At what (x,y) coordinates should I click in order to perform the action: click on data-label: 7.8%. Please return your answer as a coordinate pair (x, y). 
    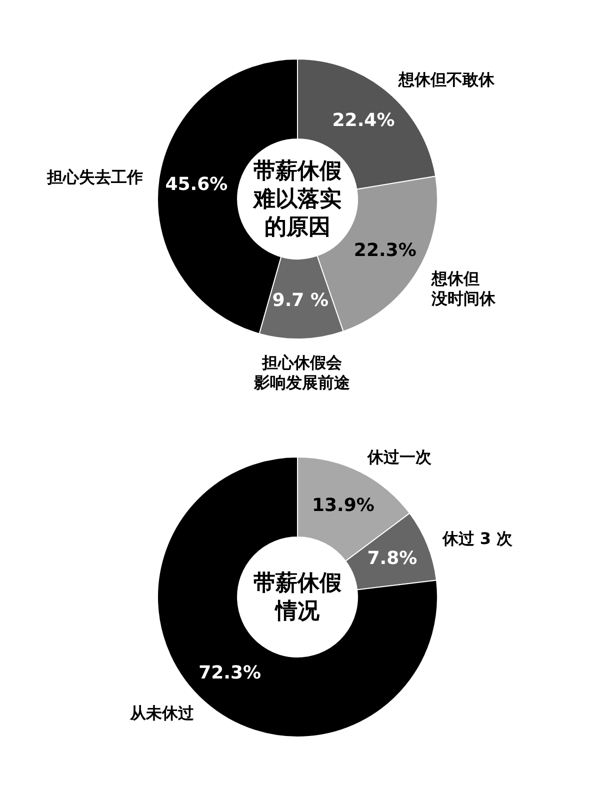
    Looking at the image, I should click on (392, 559).